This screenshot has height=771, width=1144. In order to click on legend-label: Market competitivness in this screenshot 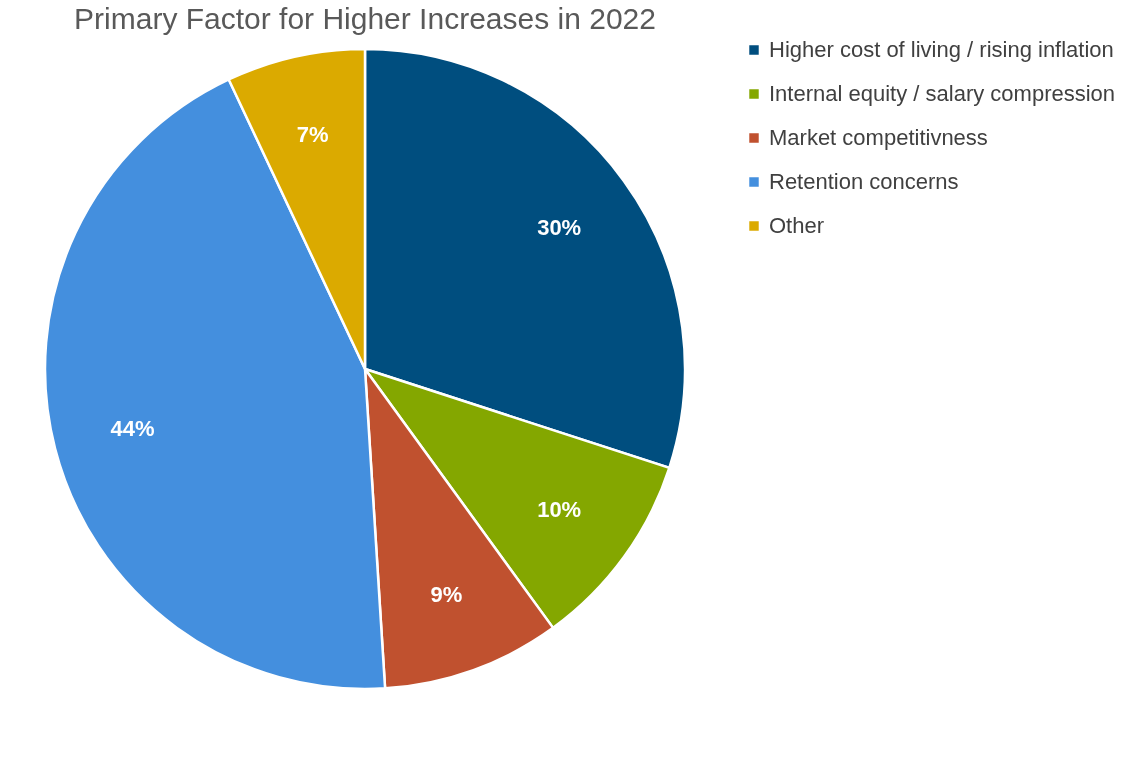, I will do `click(878, 137)`.